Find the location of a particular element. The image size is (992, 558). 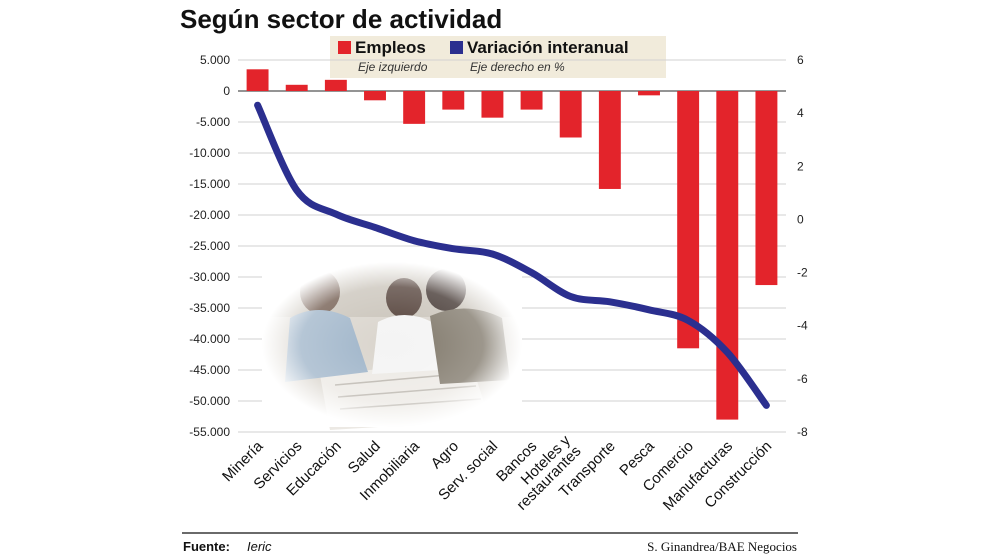

people-reading-newspaper-photo is located at coordinates (392, 346).